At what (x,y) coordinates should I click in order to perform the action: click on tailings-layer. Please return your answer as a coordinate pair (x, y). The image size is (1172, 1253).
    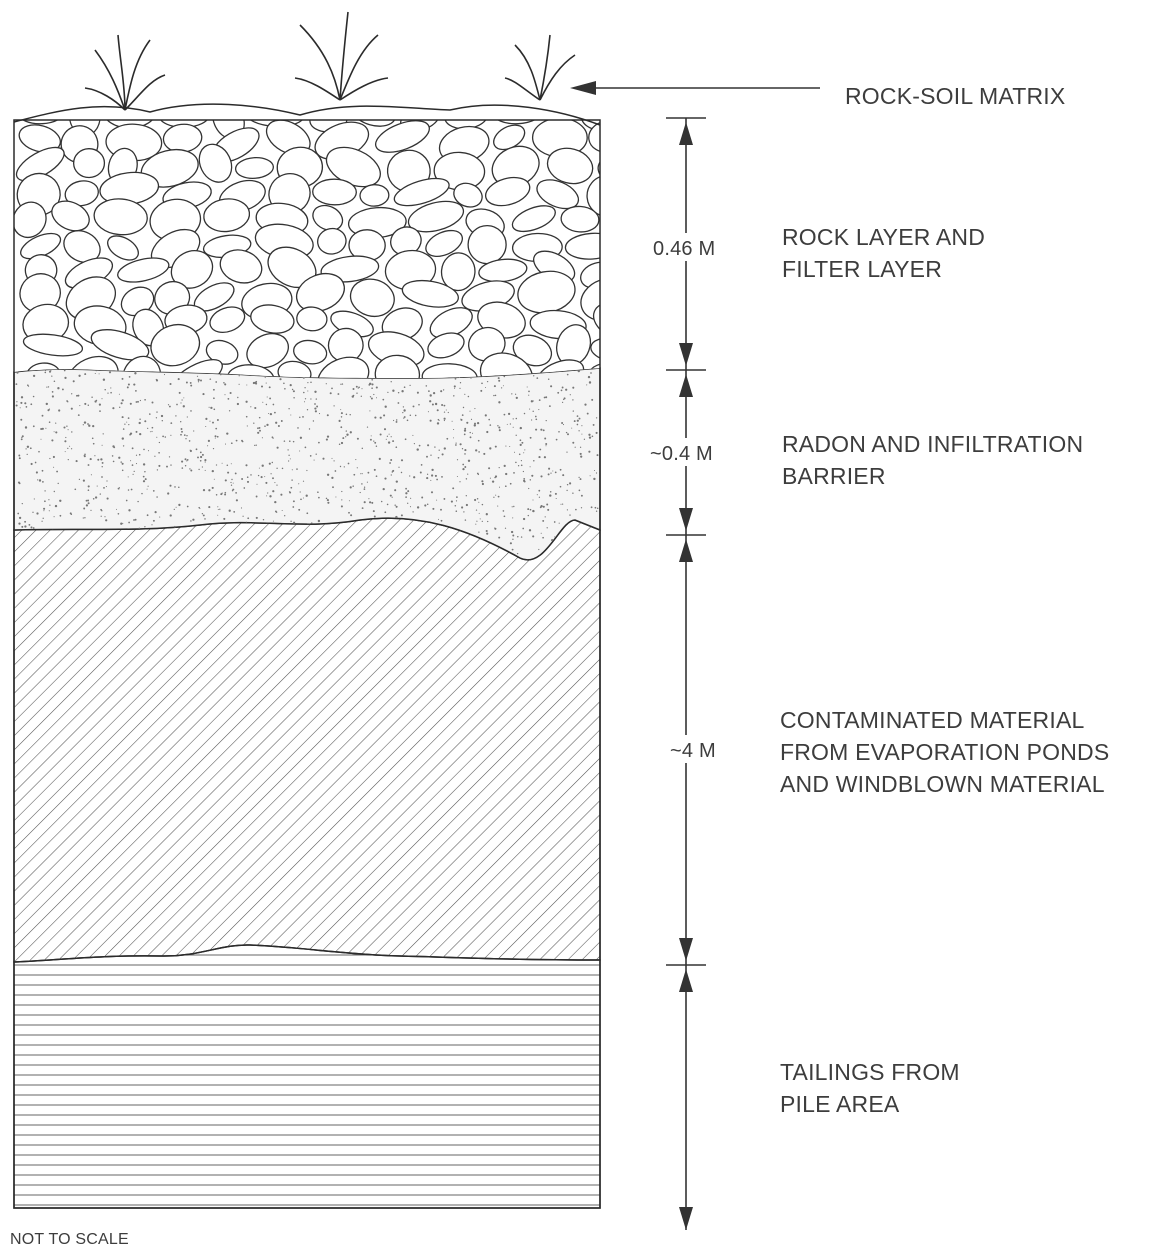
    Looking at the image, I should click on (307, 1076).